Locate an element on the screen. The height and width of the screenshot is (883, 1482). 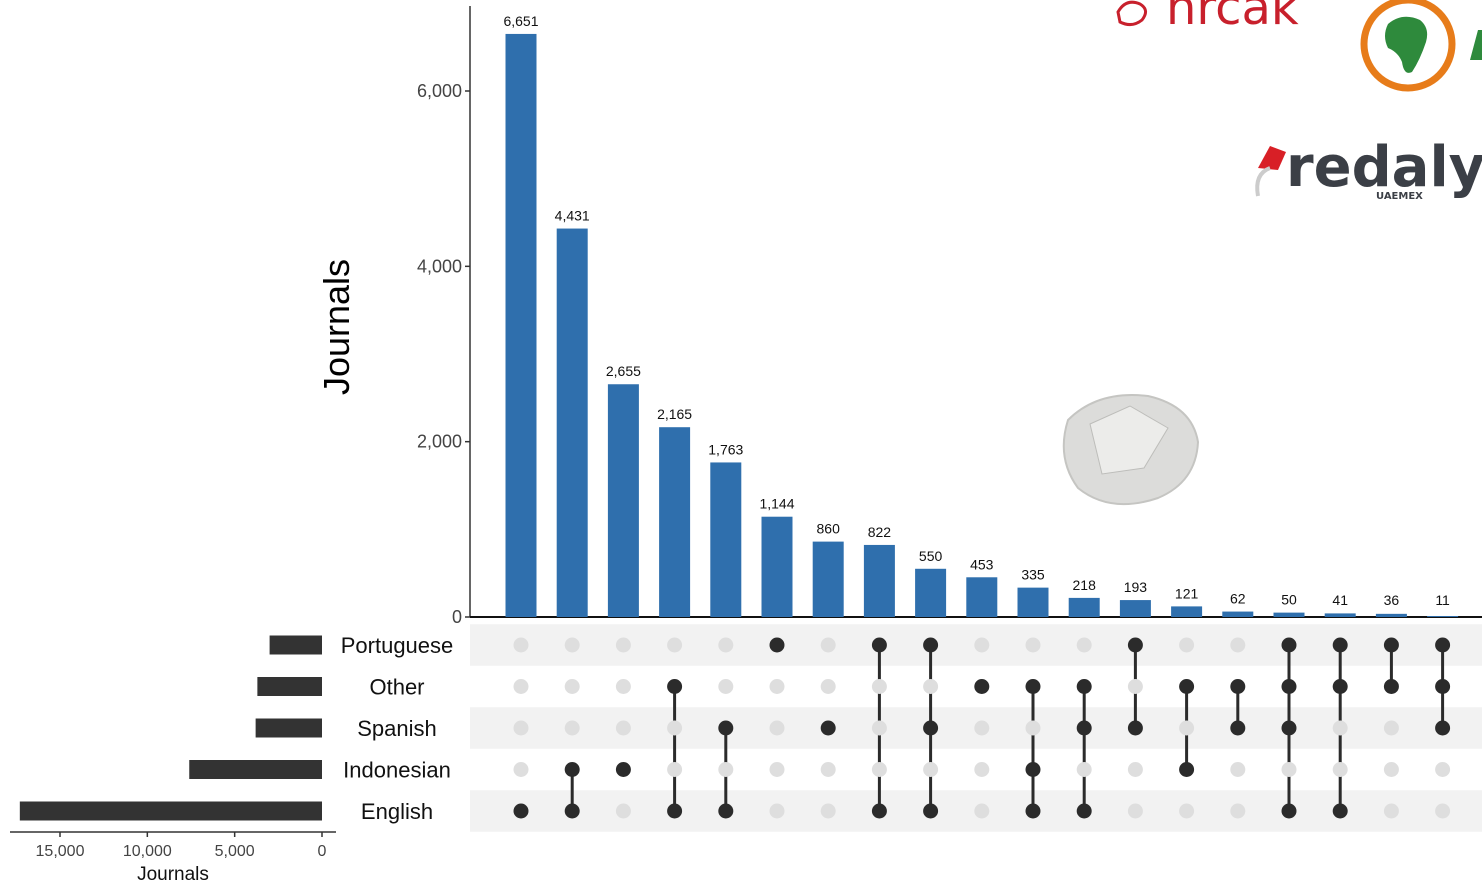
y-axis-title: Journals is located at coordinates (336, 327).